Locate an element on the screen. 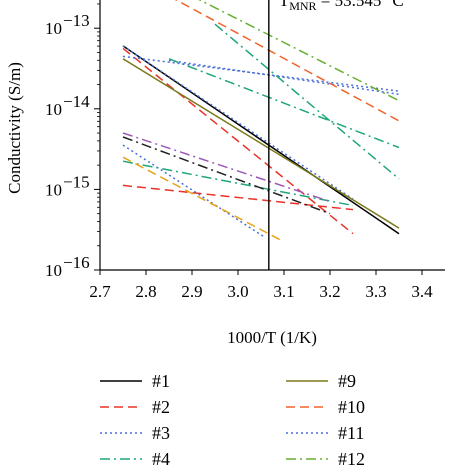 This screenshot has width=474, height=474. legend-item: #2 is located at coordinates (135, 407).